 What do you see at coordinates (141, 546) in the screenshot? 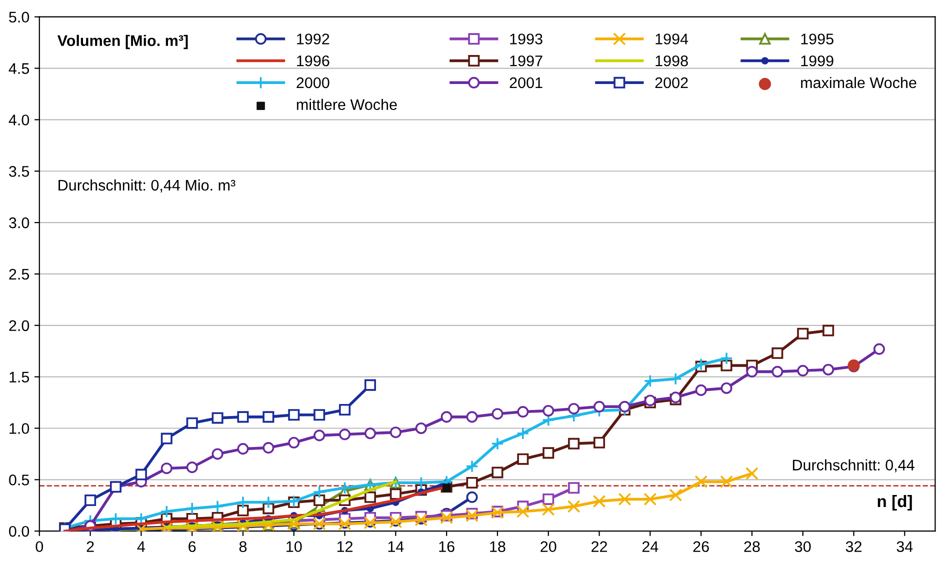
I see `x-tick-label: 4` at bounding box center [141, 546].